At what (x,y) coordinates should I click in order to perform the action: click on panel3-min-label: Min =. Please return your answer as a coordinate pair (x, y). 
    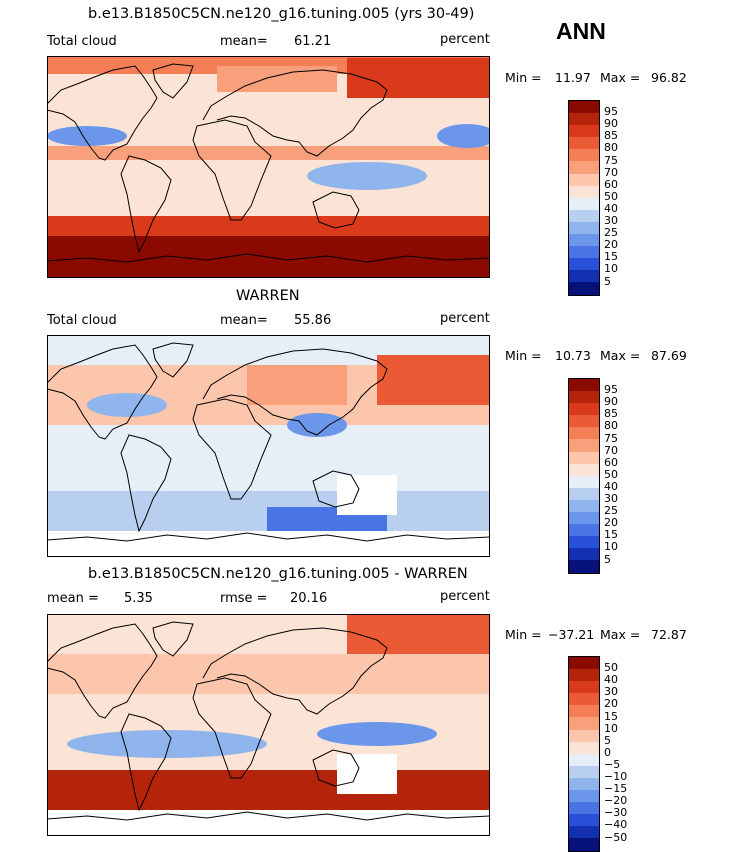
    Looking at the image, I should click on (523, 634).